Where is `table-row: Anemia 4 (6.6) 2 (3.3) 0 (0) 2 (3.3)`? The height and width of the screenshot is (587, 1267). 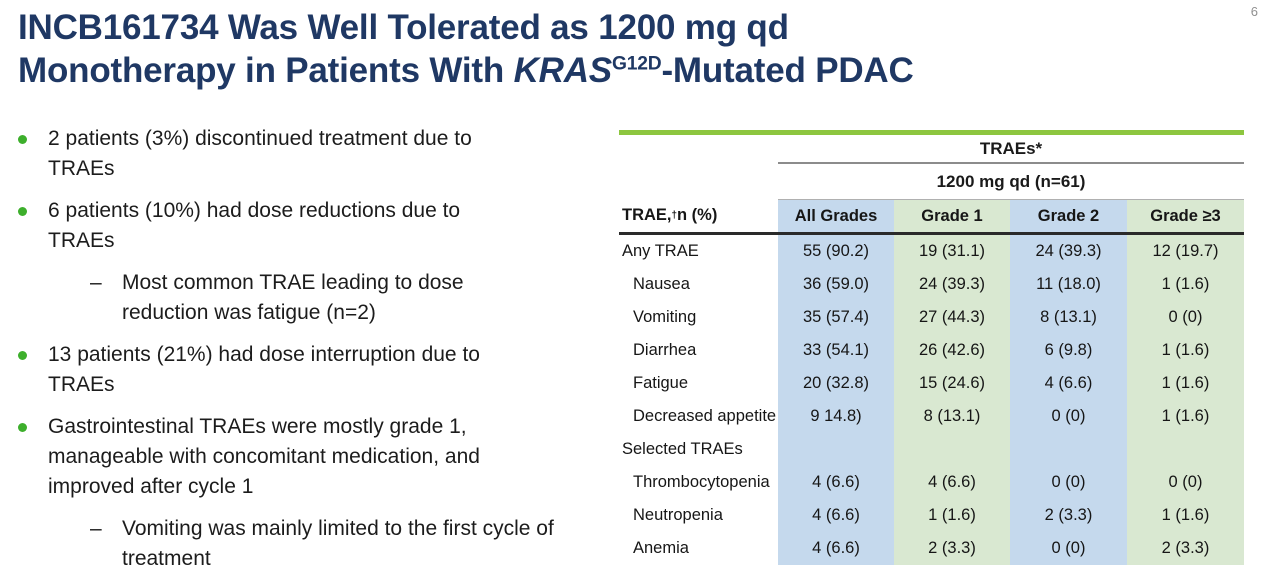
table-row: Anemia 4 (6.6) 2 (3.3) 0 (0) 2 (3.3) is located at coordinates (931, 548).